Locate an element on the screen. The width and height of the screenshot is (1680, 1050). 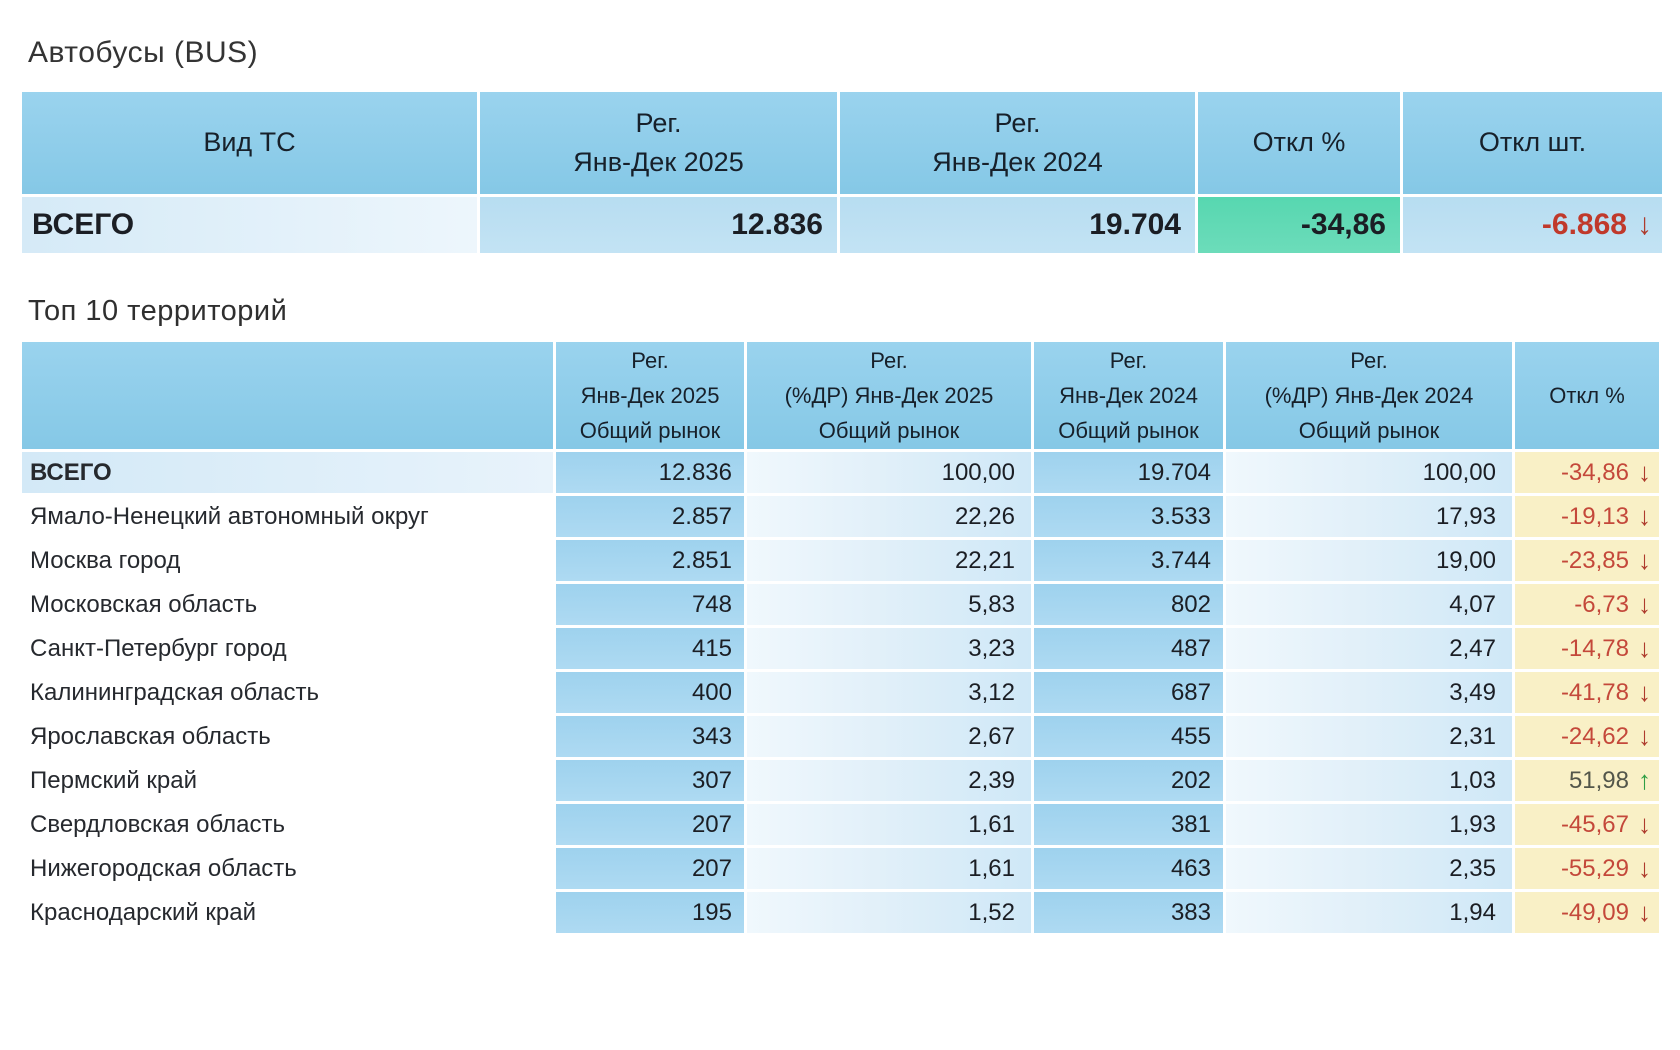
share-2024-cell: 1,94 is located at coordinates (1369, 912).